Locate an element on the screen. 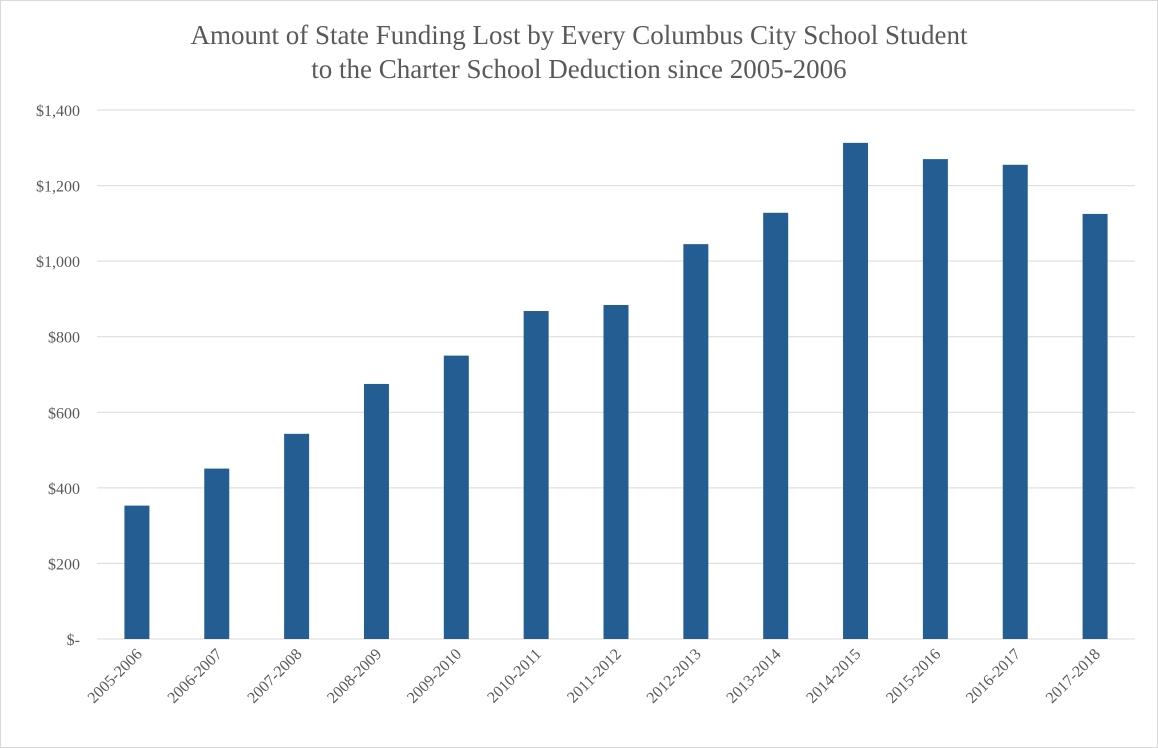 The height and width of the screenshot is (748, 1158). x-tick-label: 2013-2014 is located at coordinates (753, 676).